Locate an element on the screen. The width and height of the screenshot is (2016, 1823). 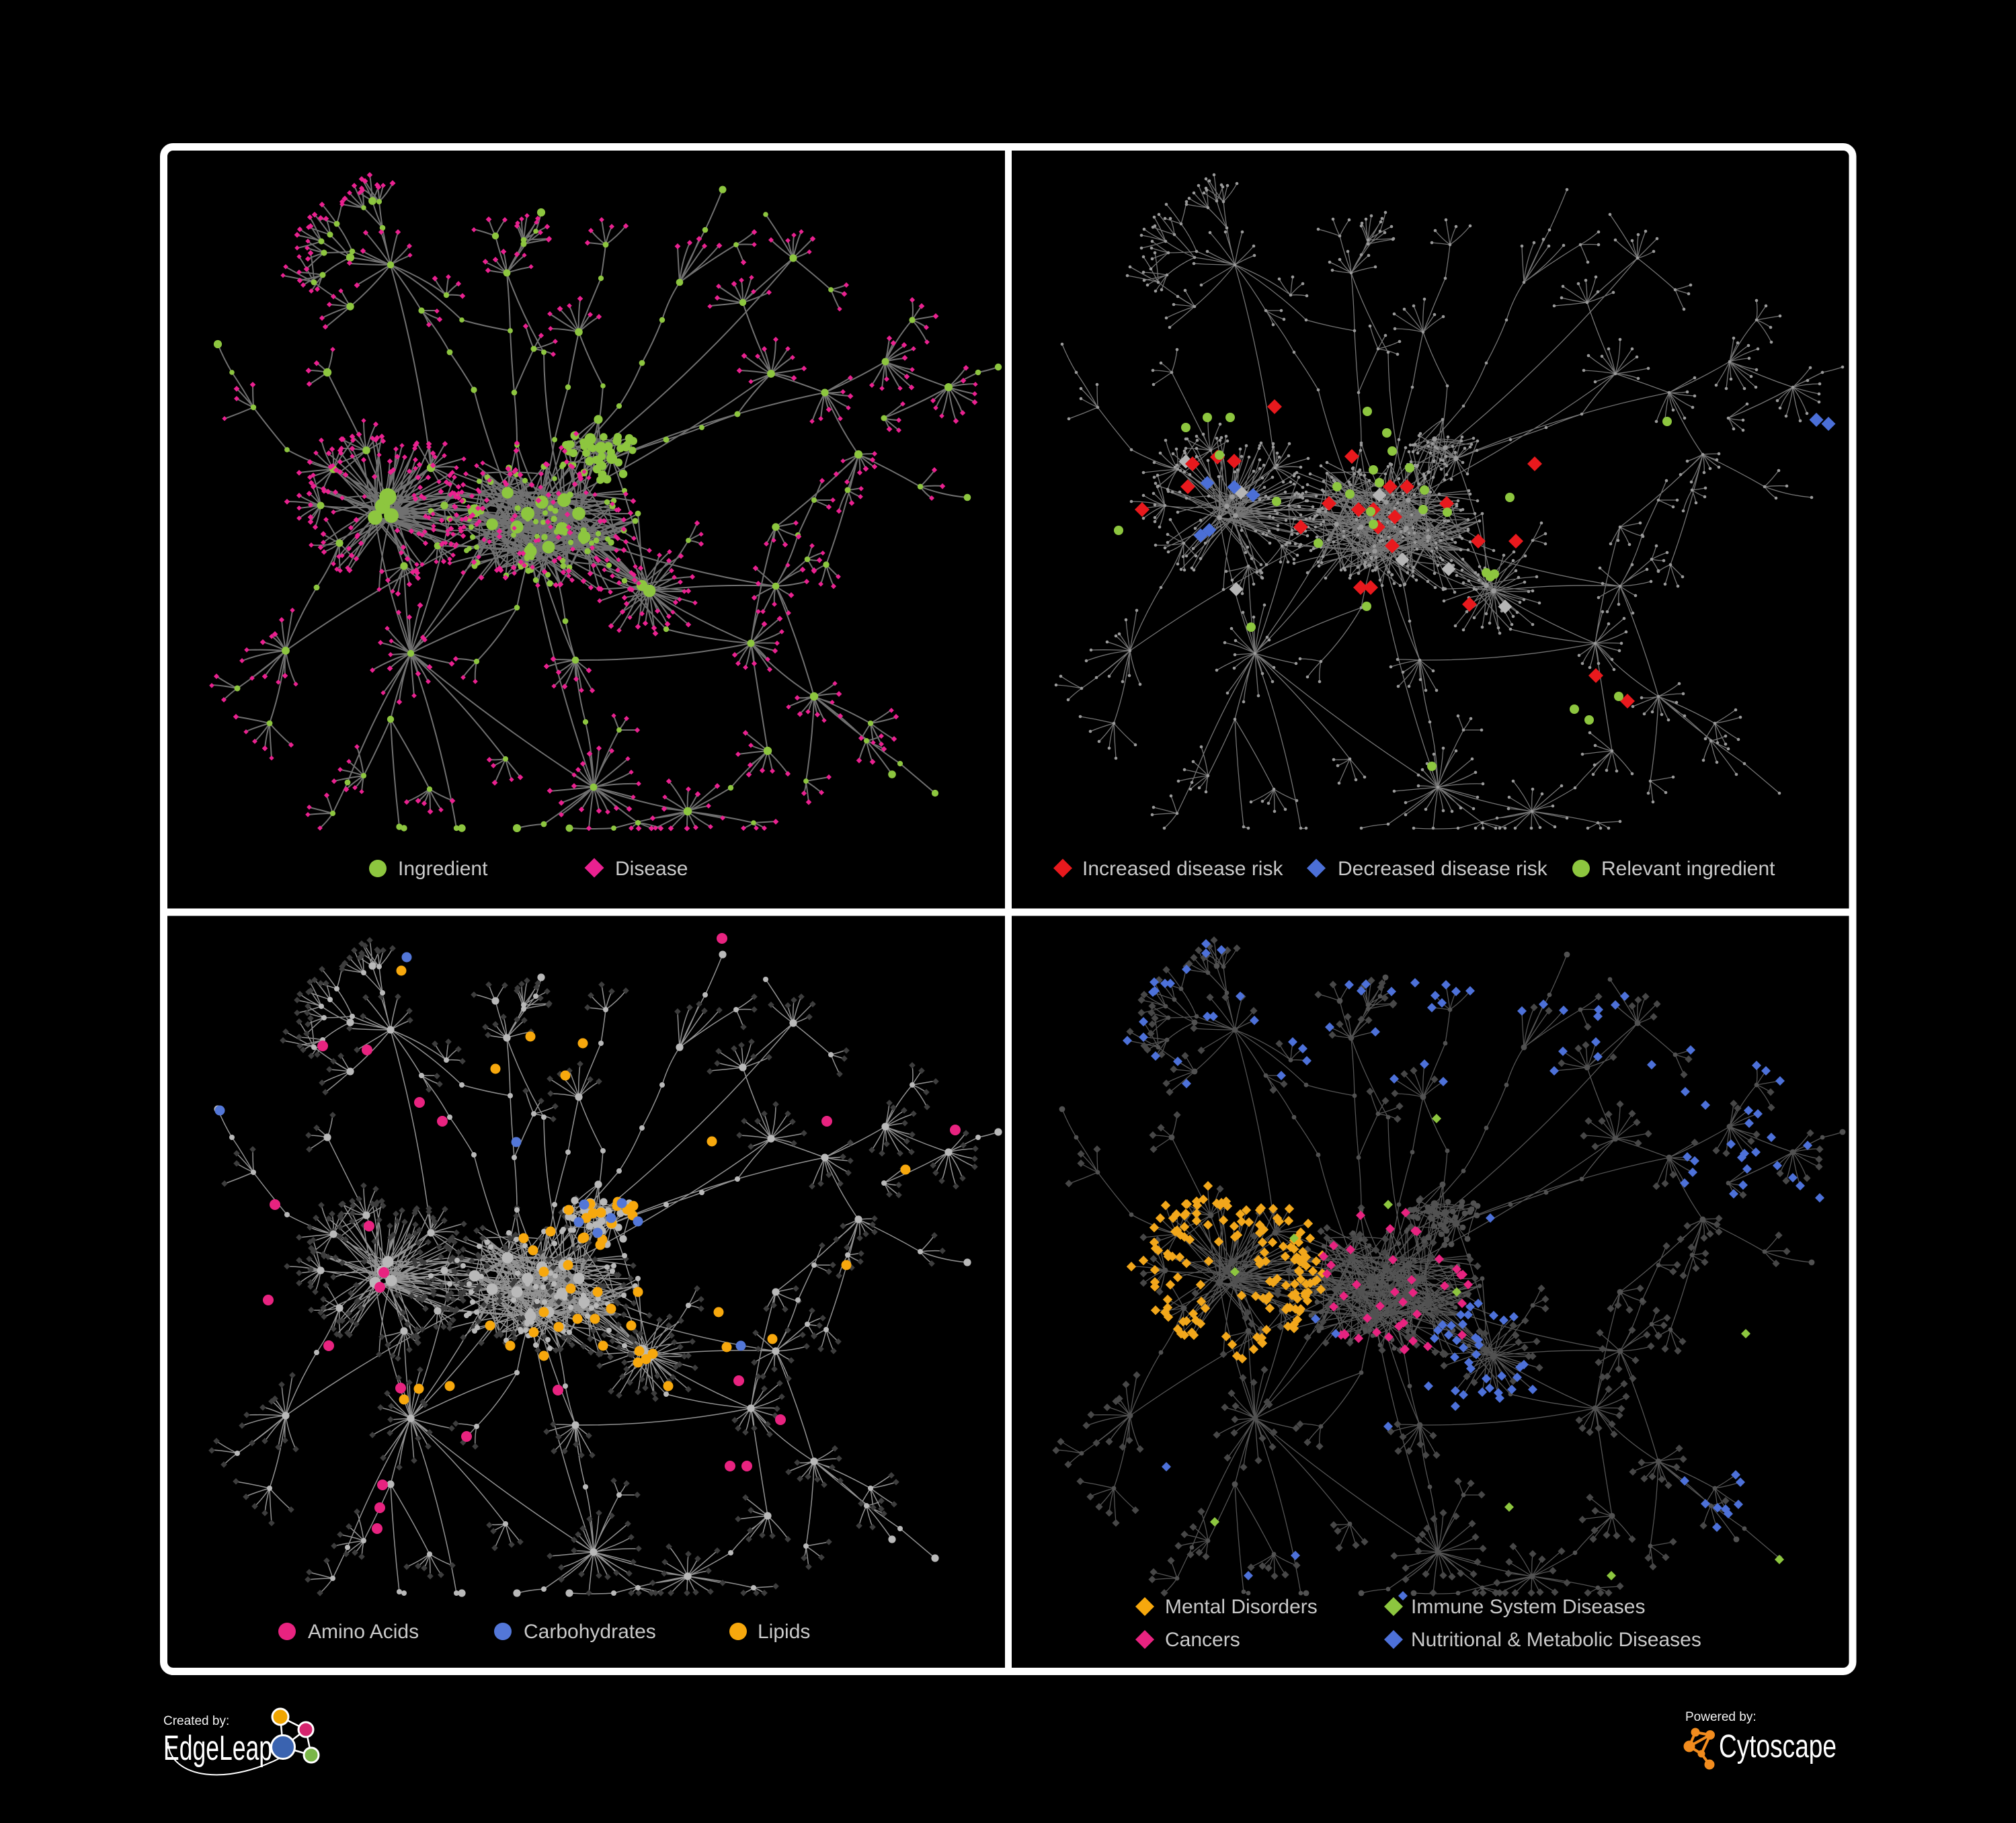
svg-text:Nutritional & Metabolic Diseas: Nutritional & Metabolic Diseases is located at coordinates (1556, 1640).